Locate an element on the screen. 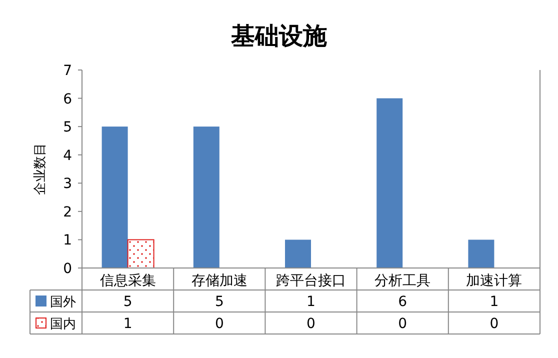 The image size is (558, 358). y-tick-label: 6 is located at coordinates (67, 99).